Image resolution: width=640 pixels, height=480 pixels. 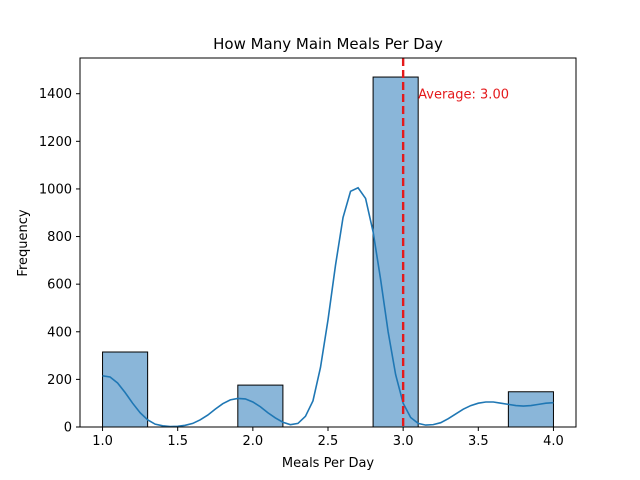 What do you see at coordinates (253, 441) in the screenshot?
I see `x-tick-label: 2.0` at bounding box center [253, 441].